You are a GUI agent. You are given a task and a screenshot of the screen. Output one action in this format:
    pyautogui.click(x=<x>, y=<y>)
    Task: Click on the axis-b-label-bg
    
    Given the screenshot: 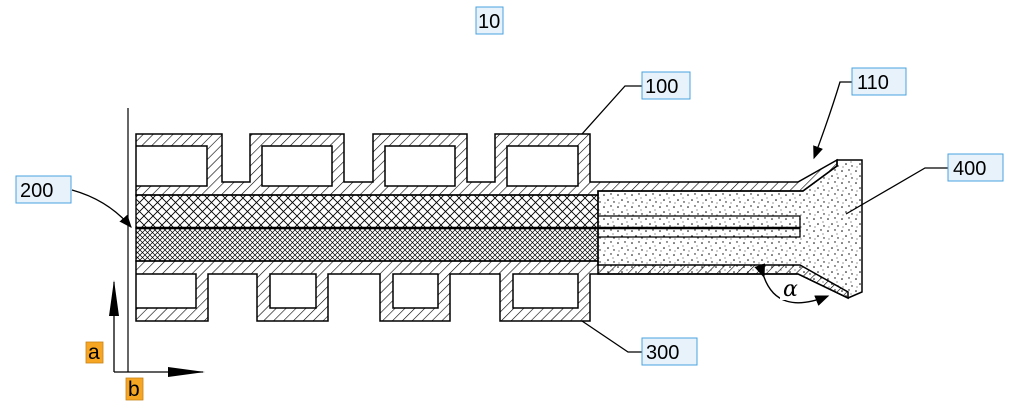 What is the action you would take?
    pyautogui.click(x=134, y=389)
    